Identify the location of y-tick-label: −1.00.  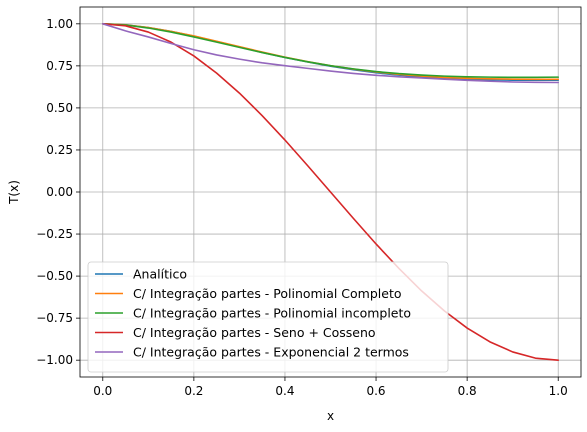
(54, 360).